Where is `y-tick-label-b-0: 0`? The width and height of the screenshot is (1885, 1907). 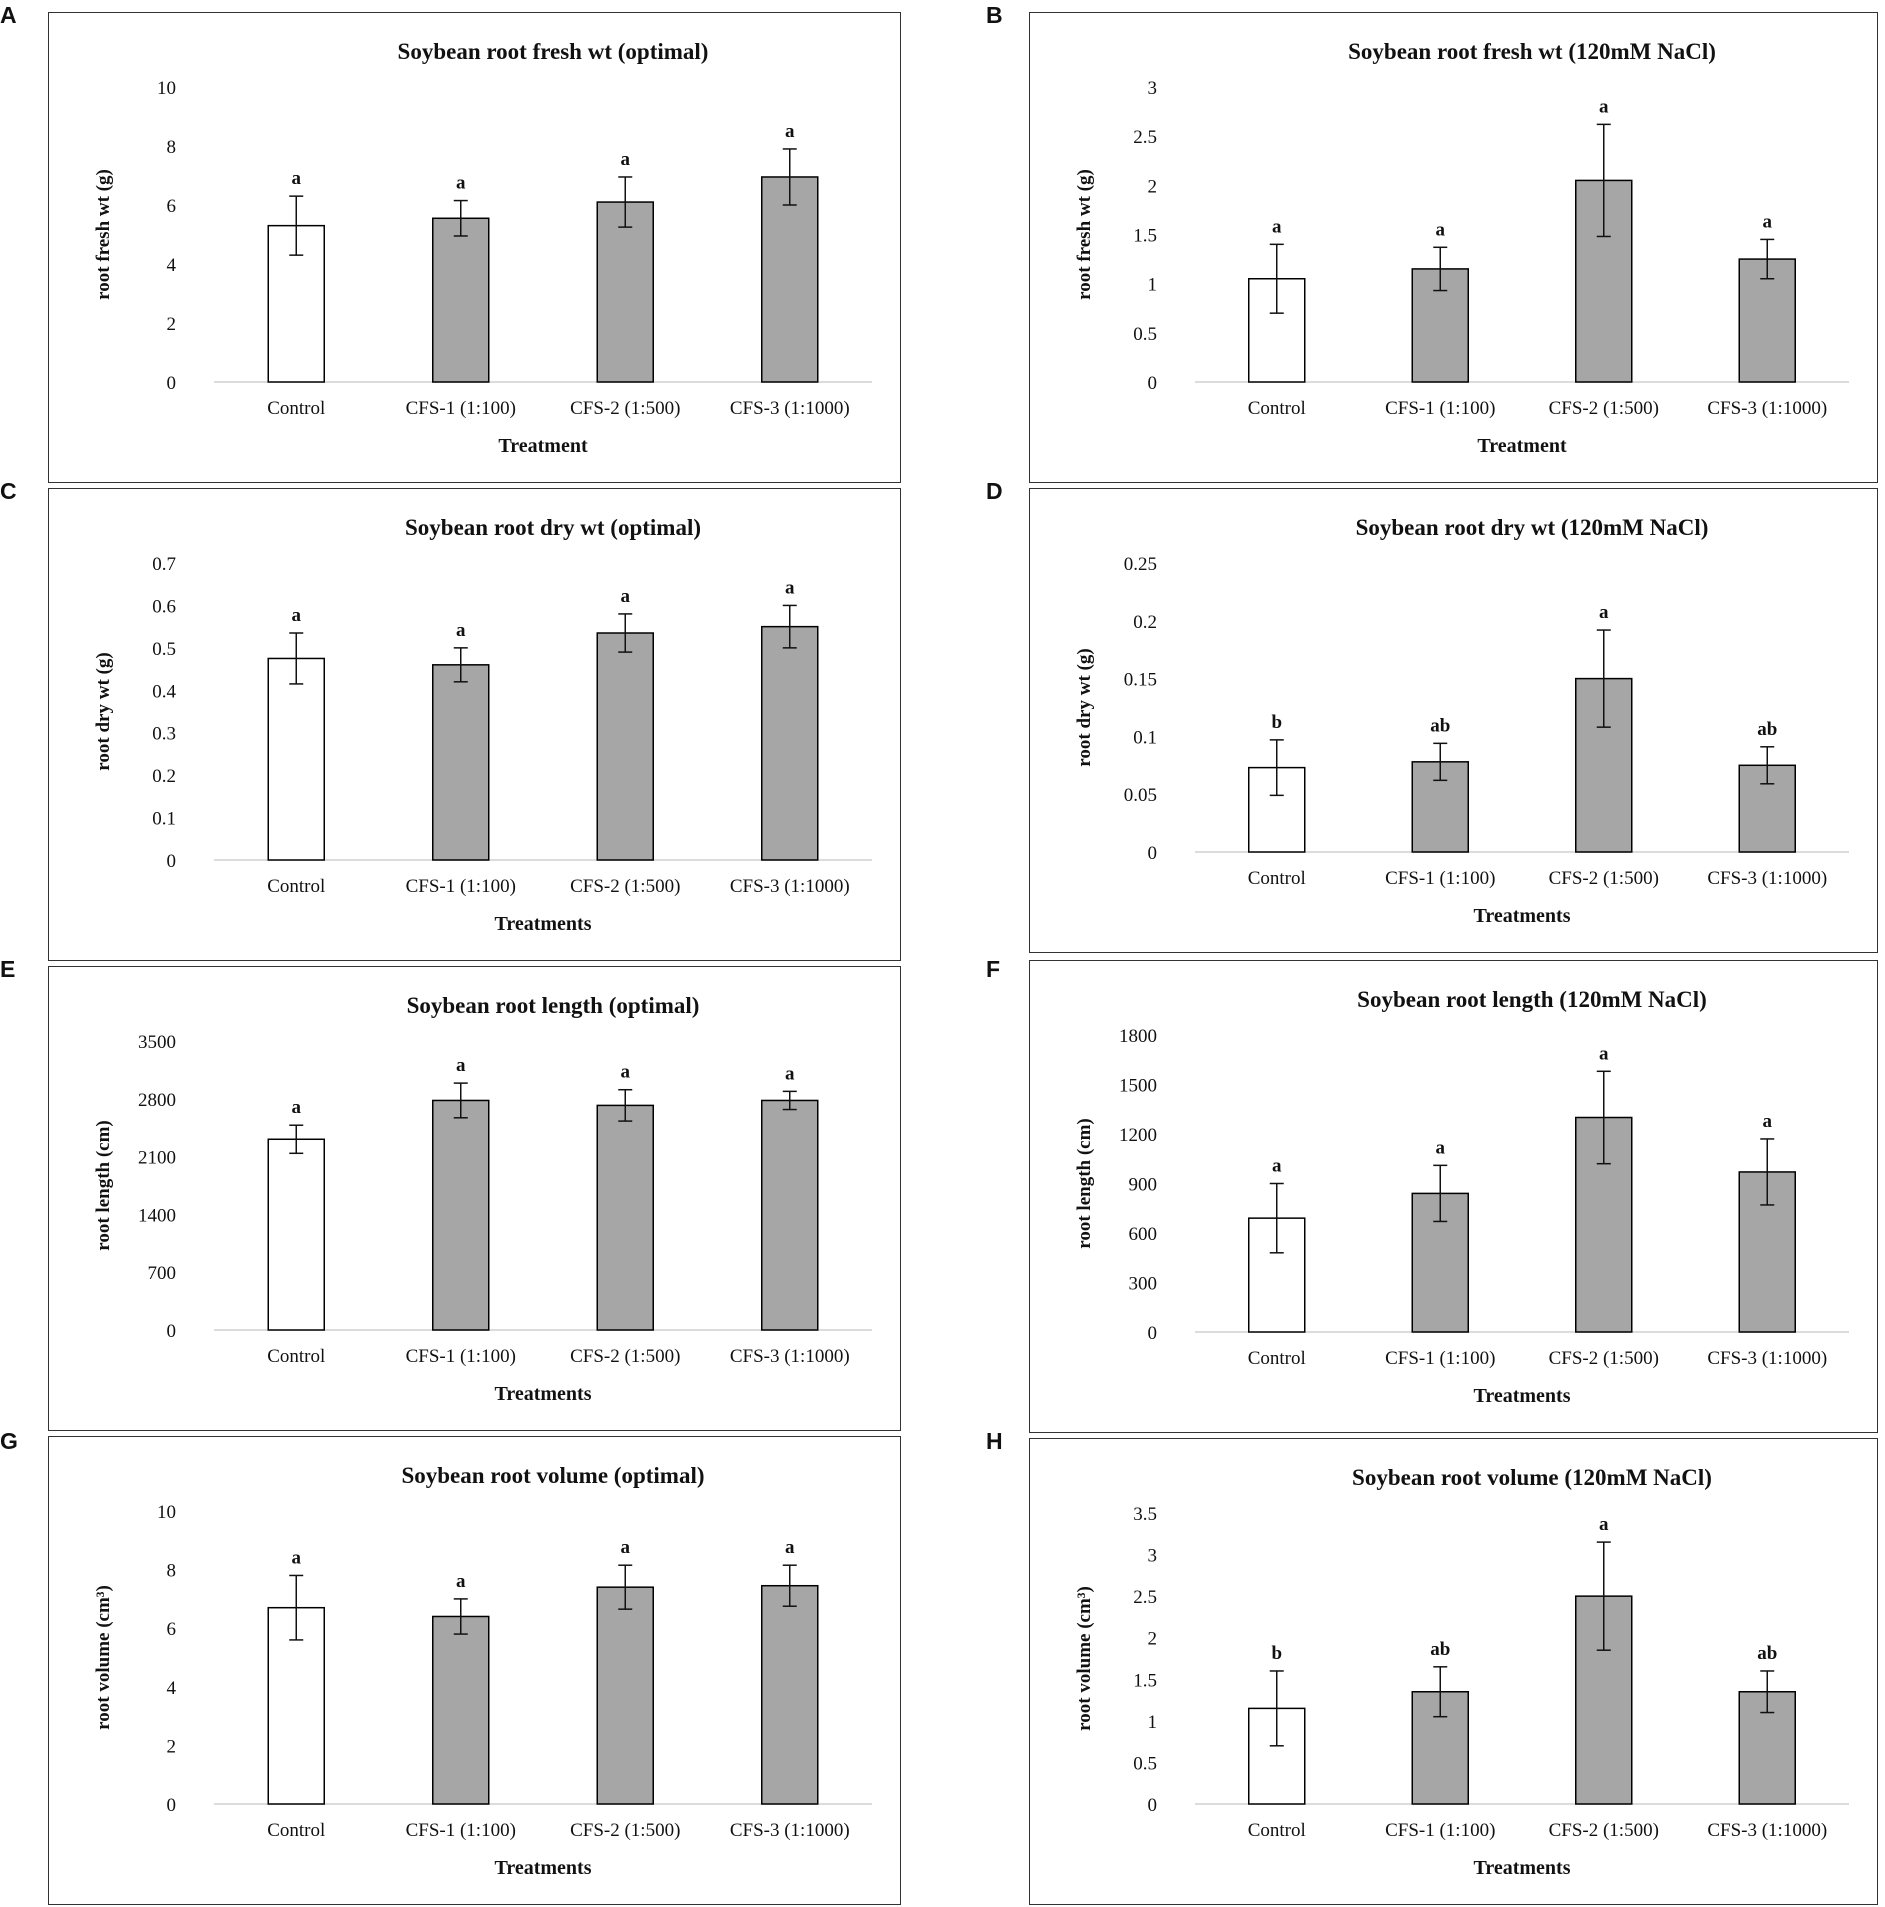
y-tick-label-b-0: 0 is located at coordinates (1153, 383).